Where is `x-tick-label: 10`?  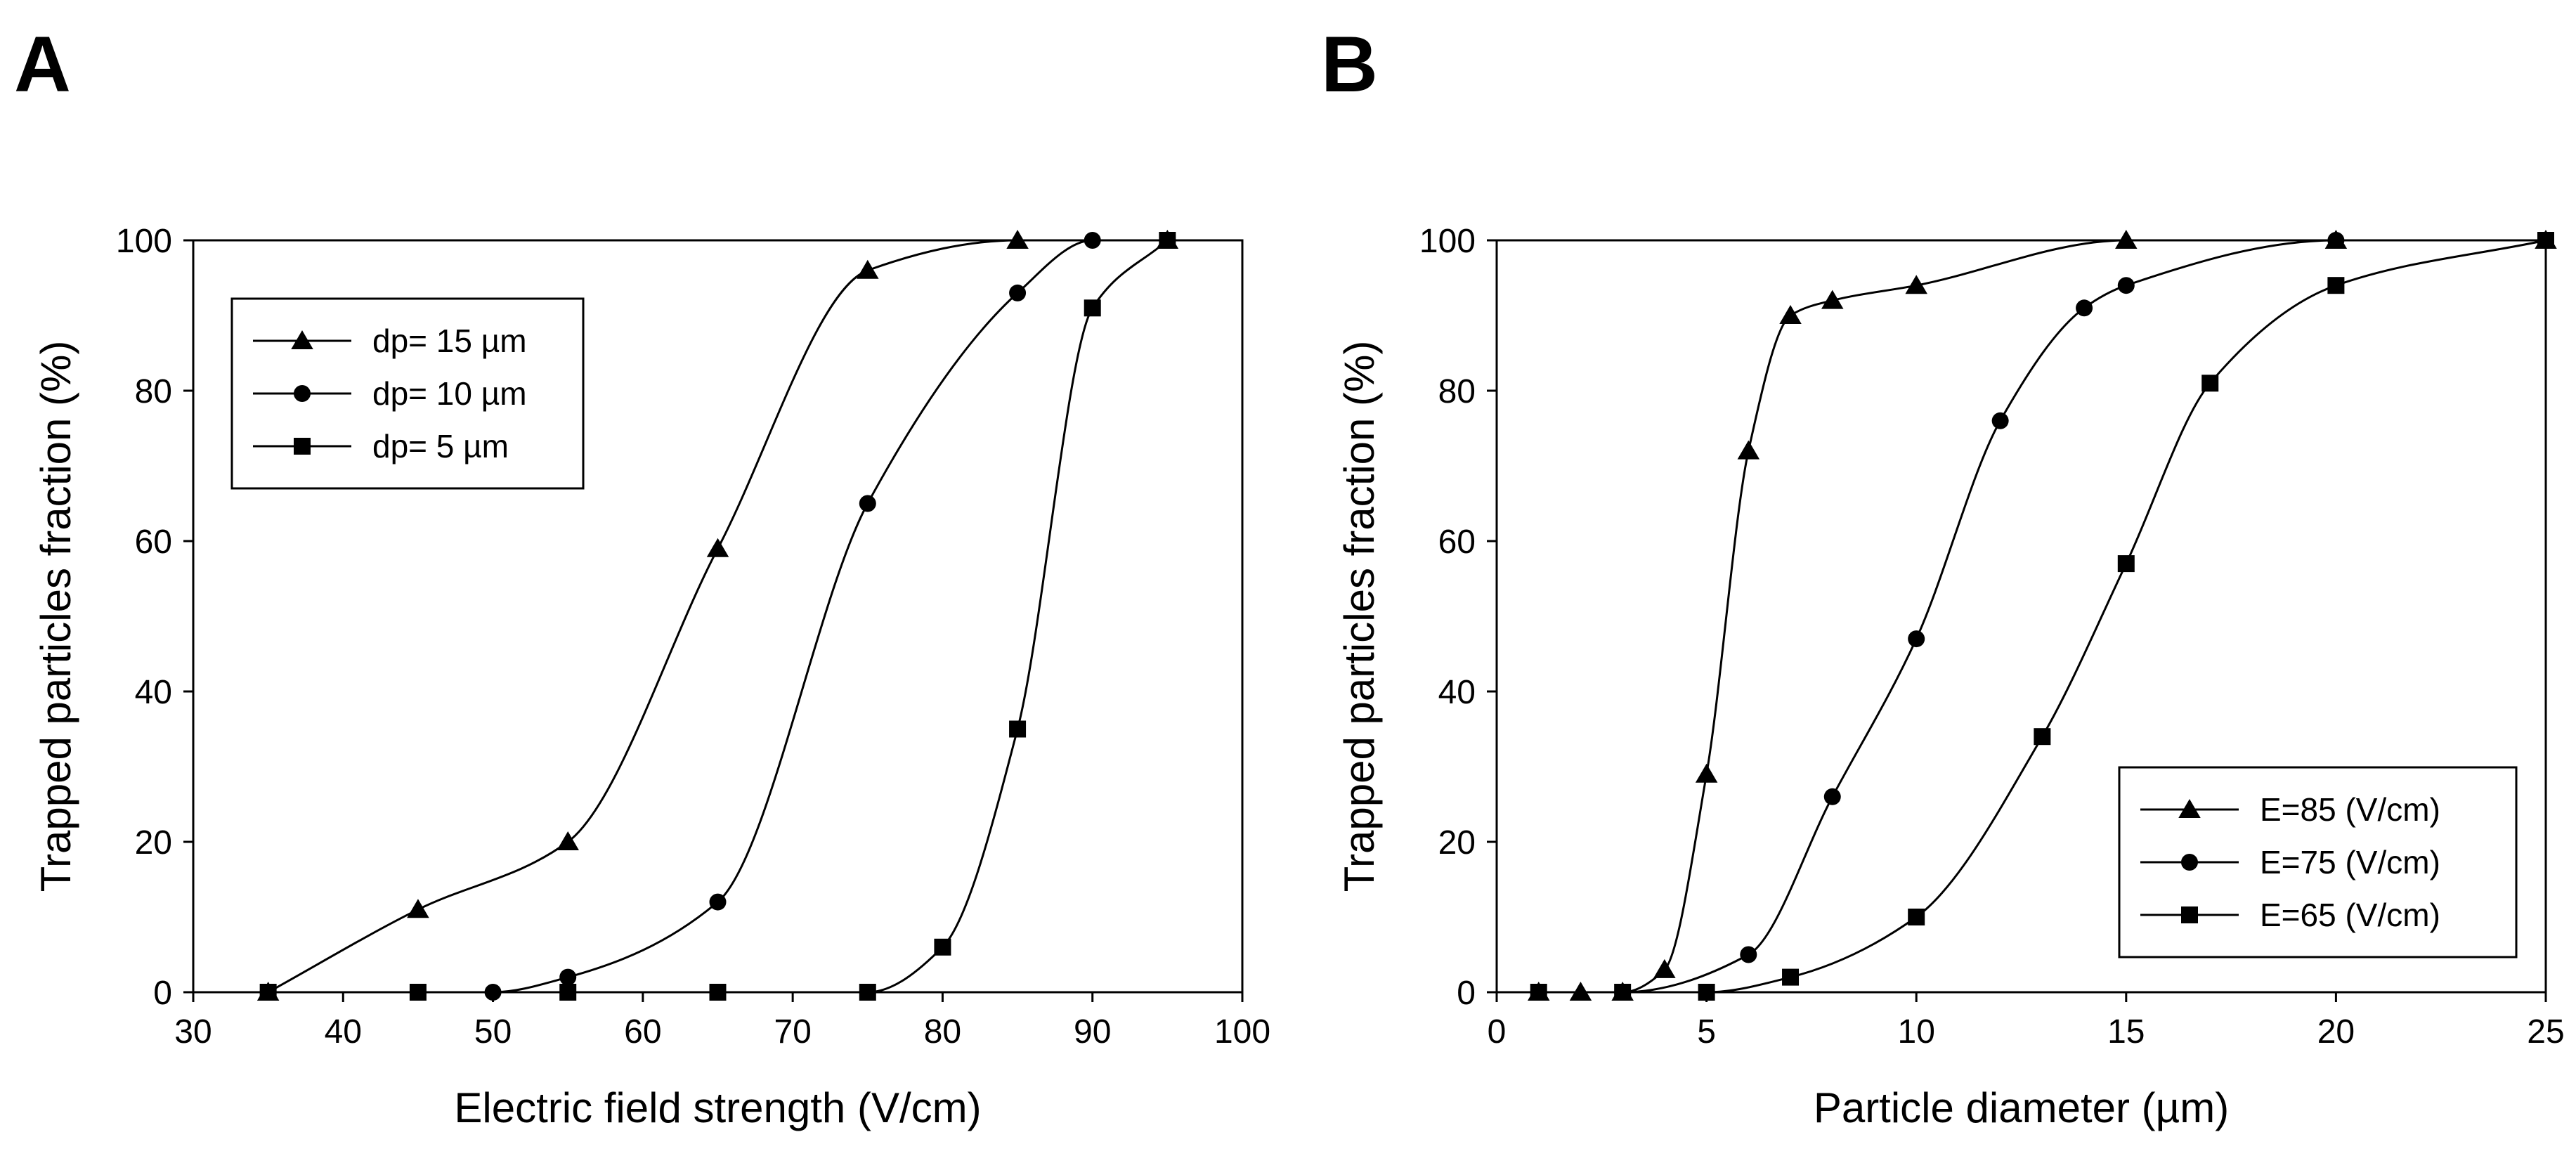 x-tick-label: 10 is located at coordinates (1916, 1032).